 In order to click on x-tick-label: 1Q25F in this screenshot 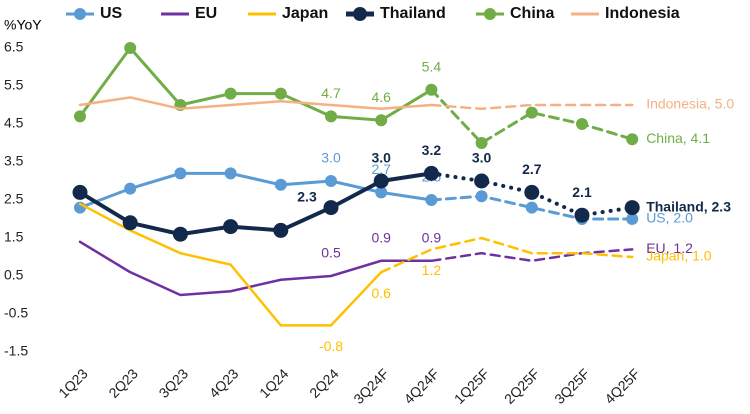, I will do `click(472, 386)`.